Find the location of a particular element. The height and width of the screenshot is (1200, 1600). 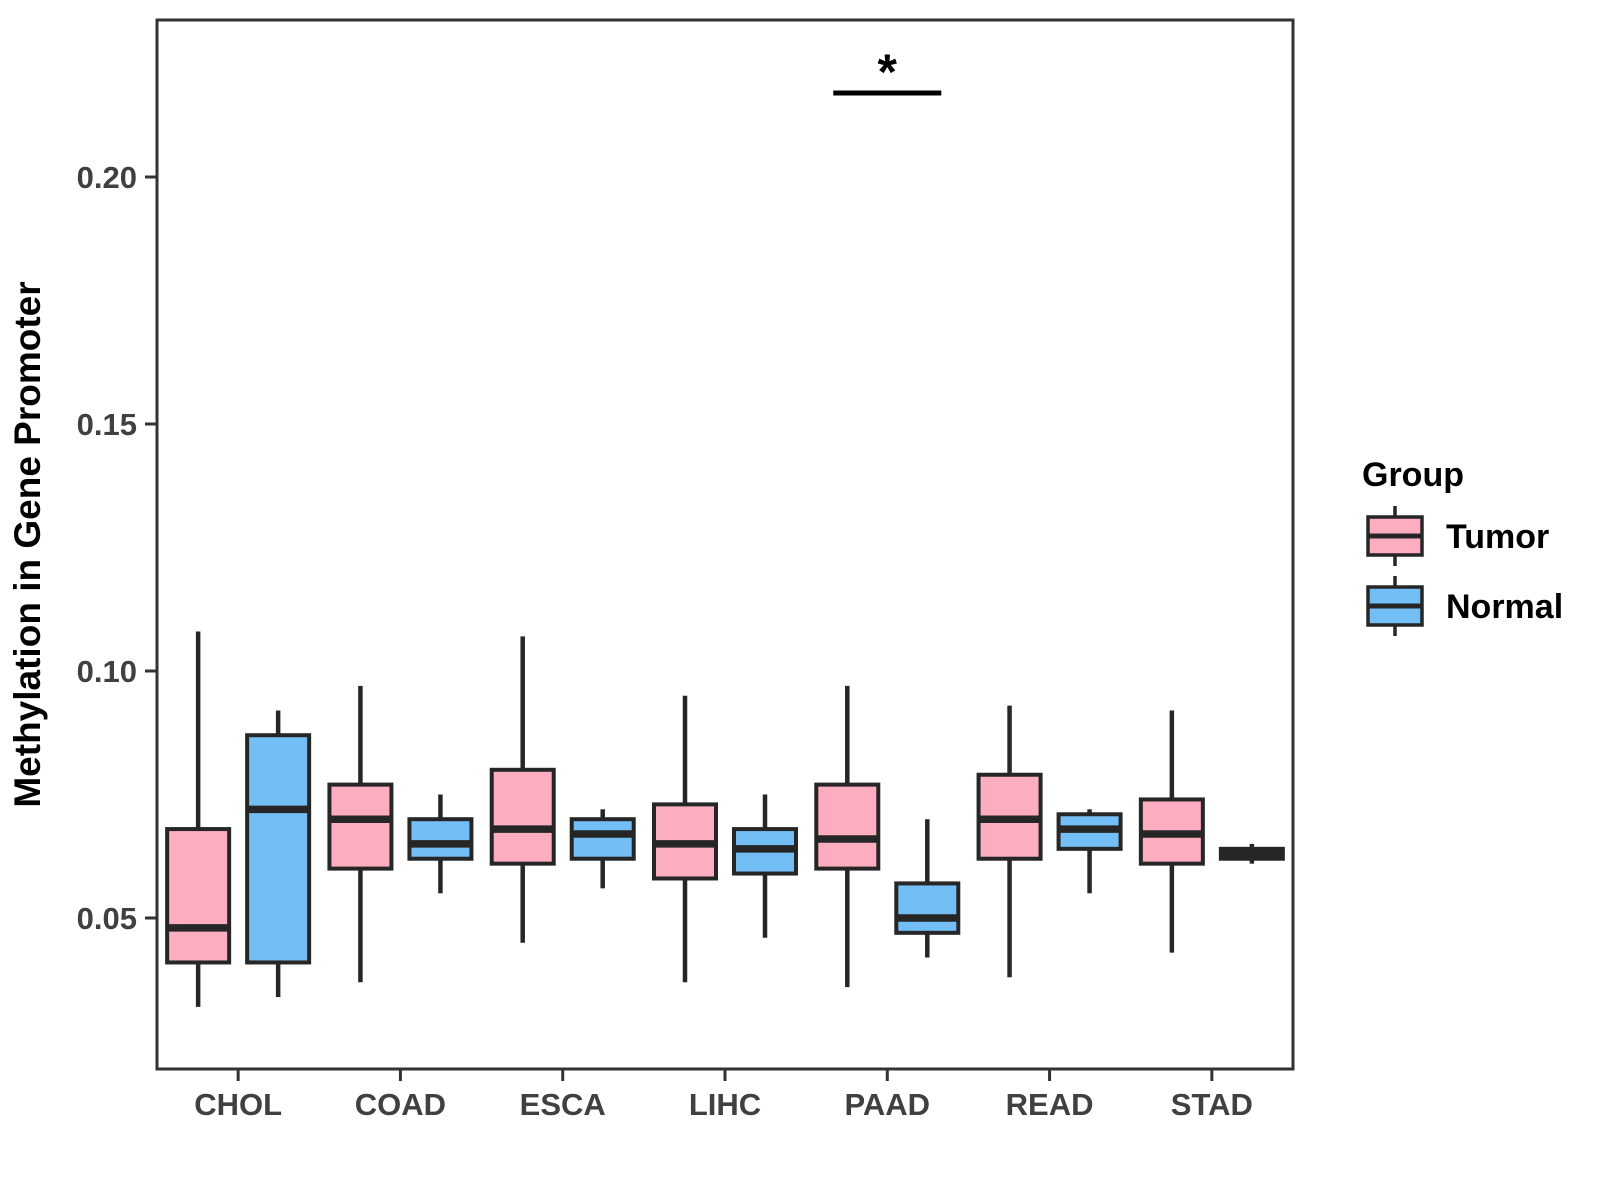

iqr-box-CHOL-Normal is located at coordinates (278, 849).